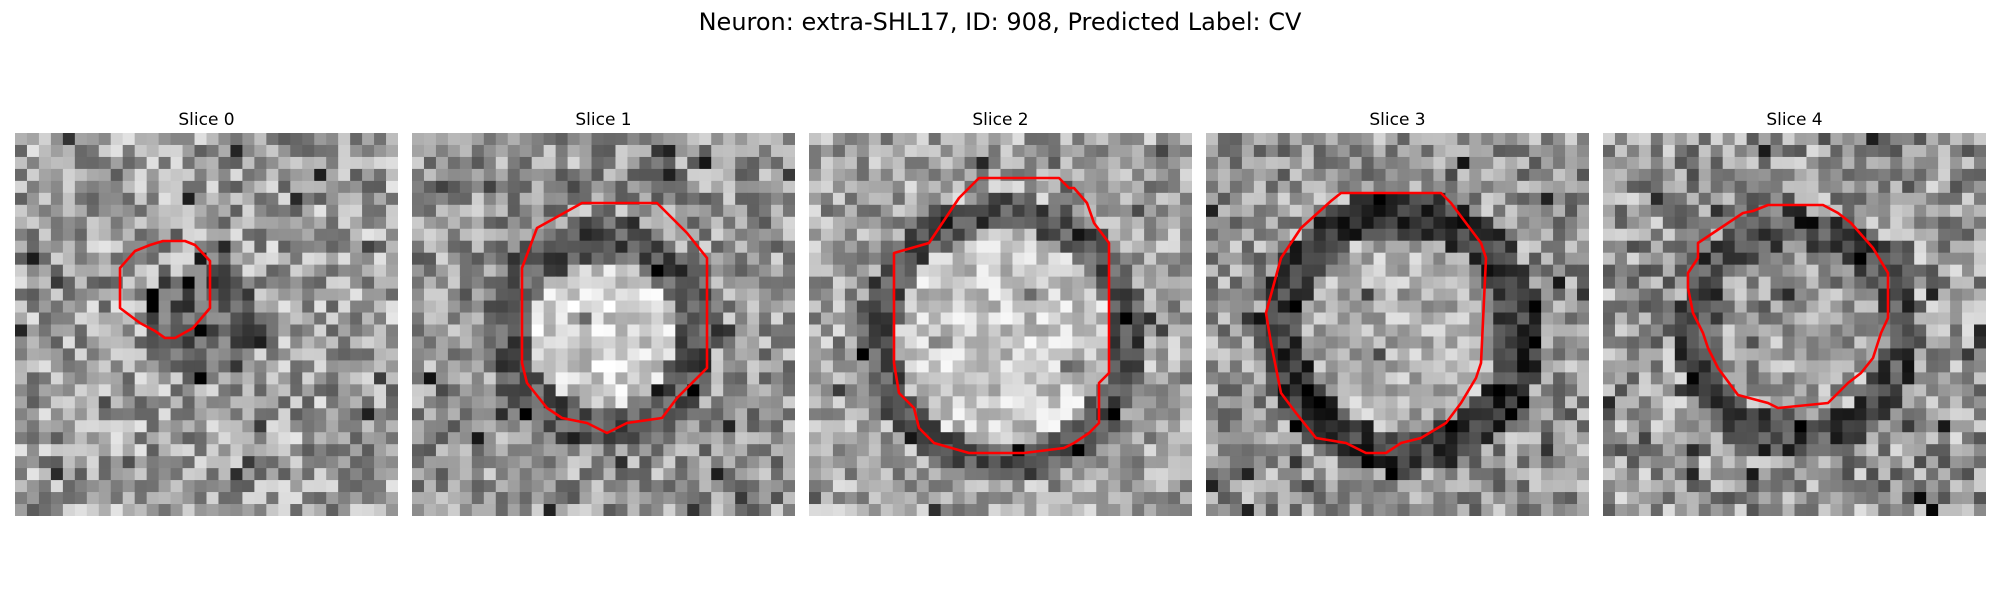 The width and height of the screenshot is (2000, 600). What do you see at coordinates (603, 120) in the screenshot?
I see `slice-title-1: Slice 1` at bounding box center [603, 120].